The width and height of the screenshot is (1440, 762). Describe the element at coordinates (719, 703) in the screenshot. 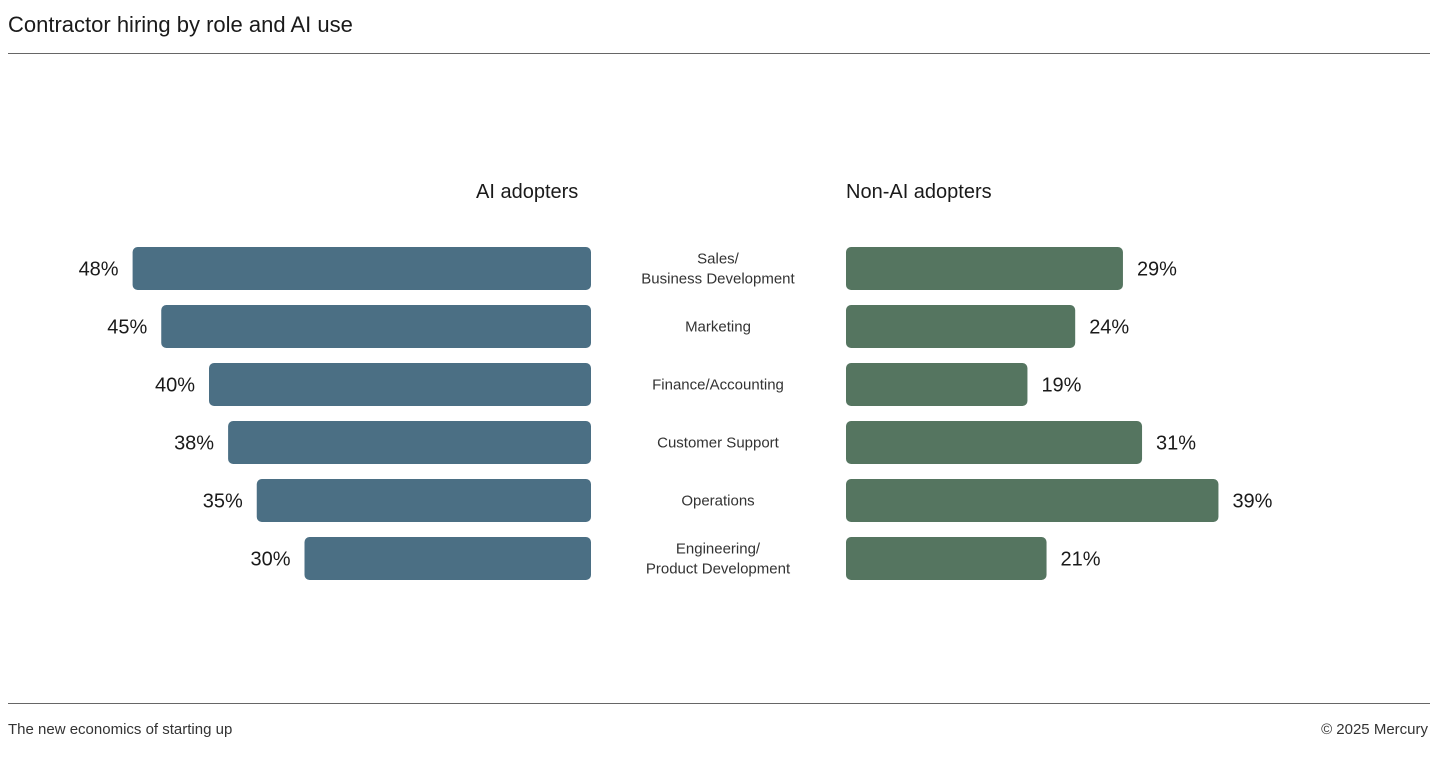

I see `footer-divider` at that location.